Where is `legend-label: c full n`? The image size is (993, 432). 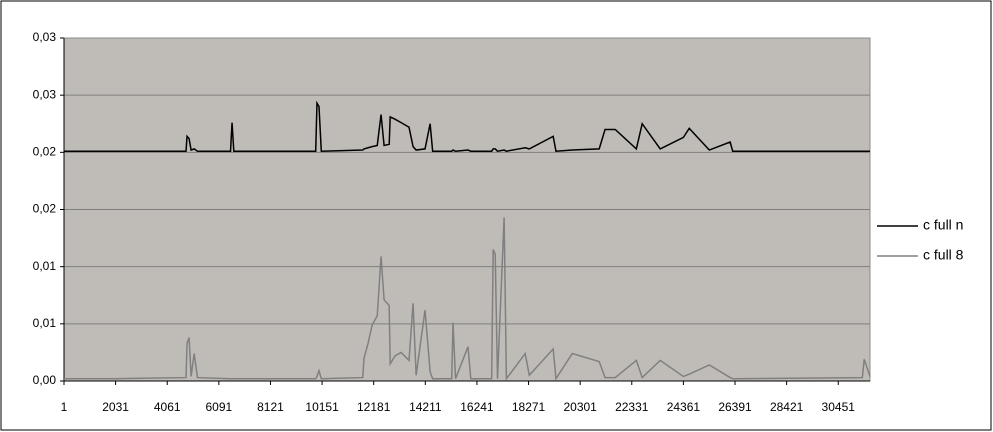
legend-label: c full n is located at coordinates (943, 225).